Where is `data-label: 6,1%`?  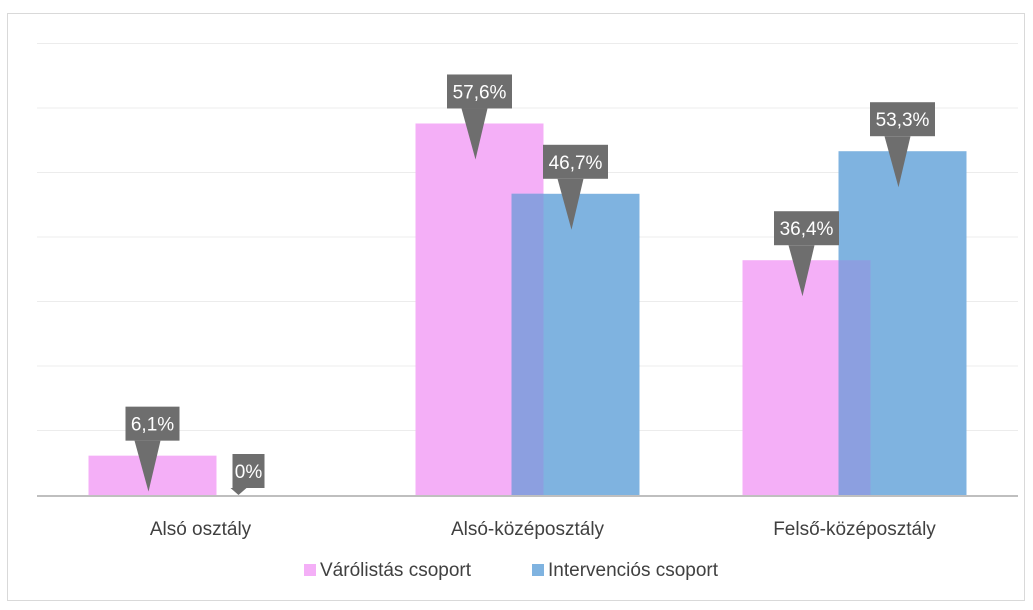 data-label: 6,1% is located at coordinates (152, 449).